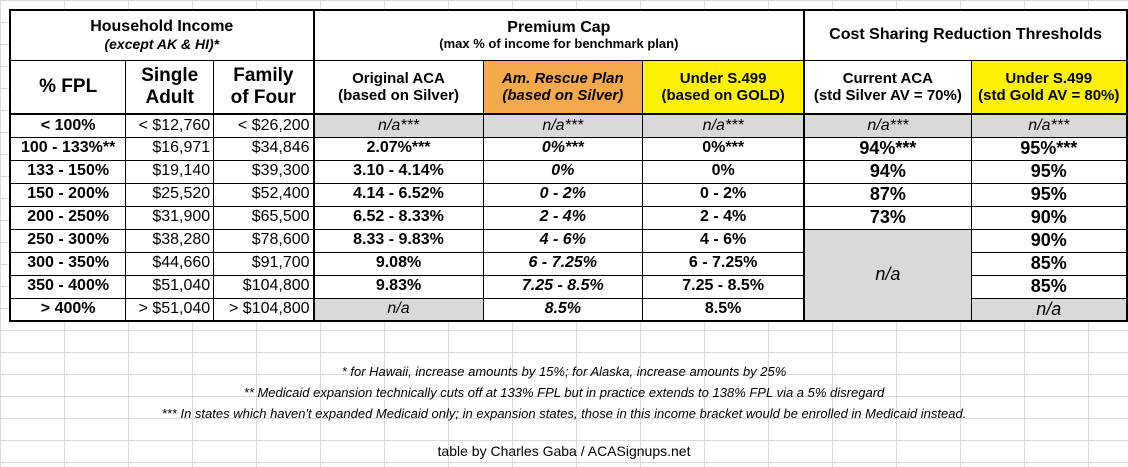  I want to click on fpl-col-header: % FPL, so click(68, 87).